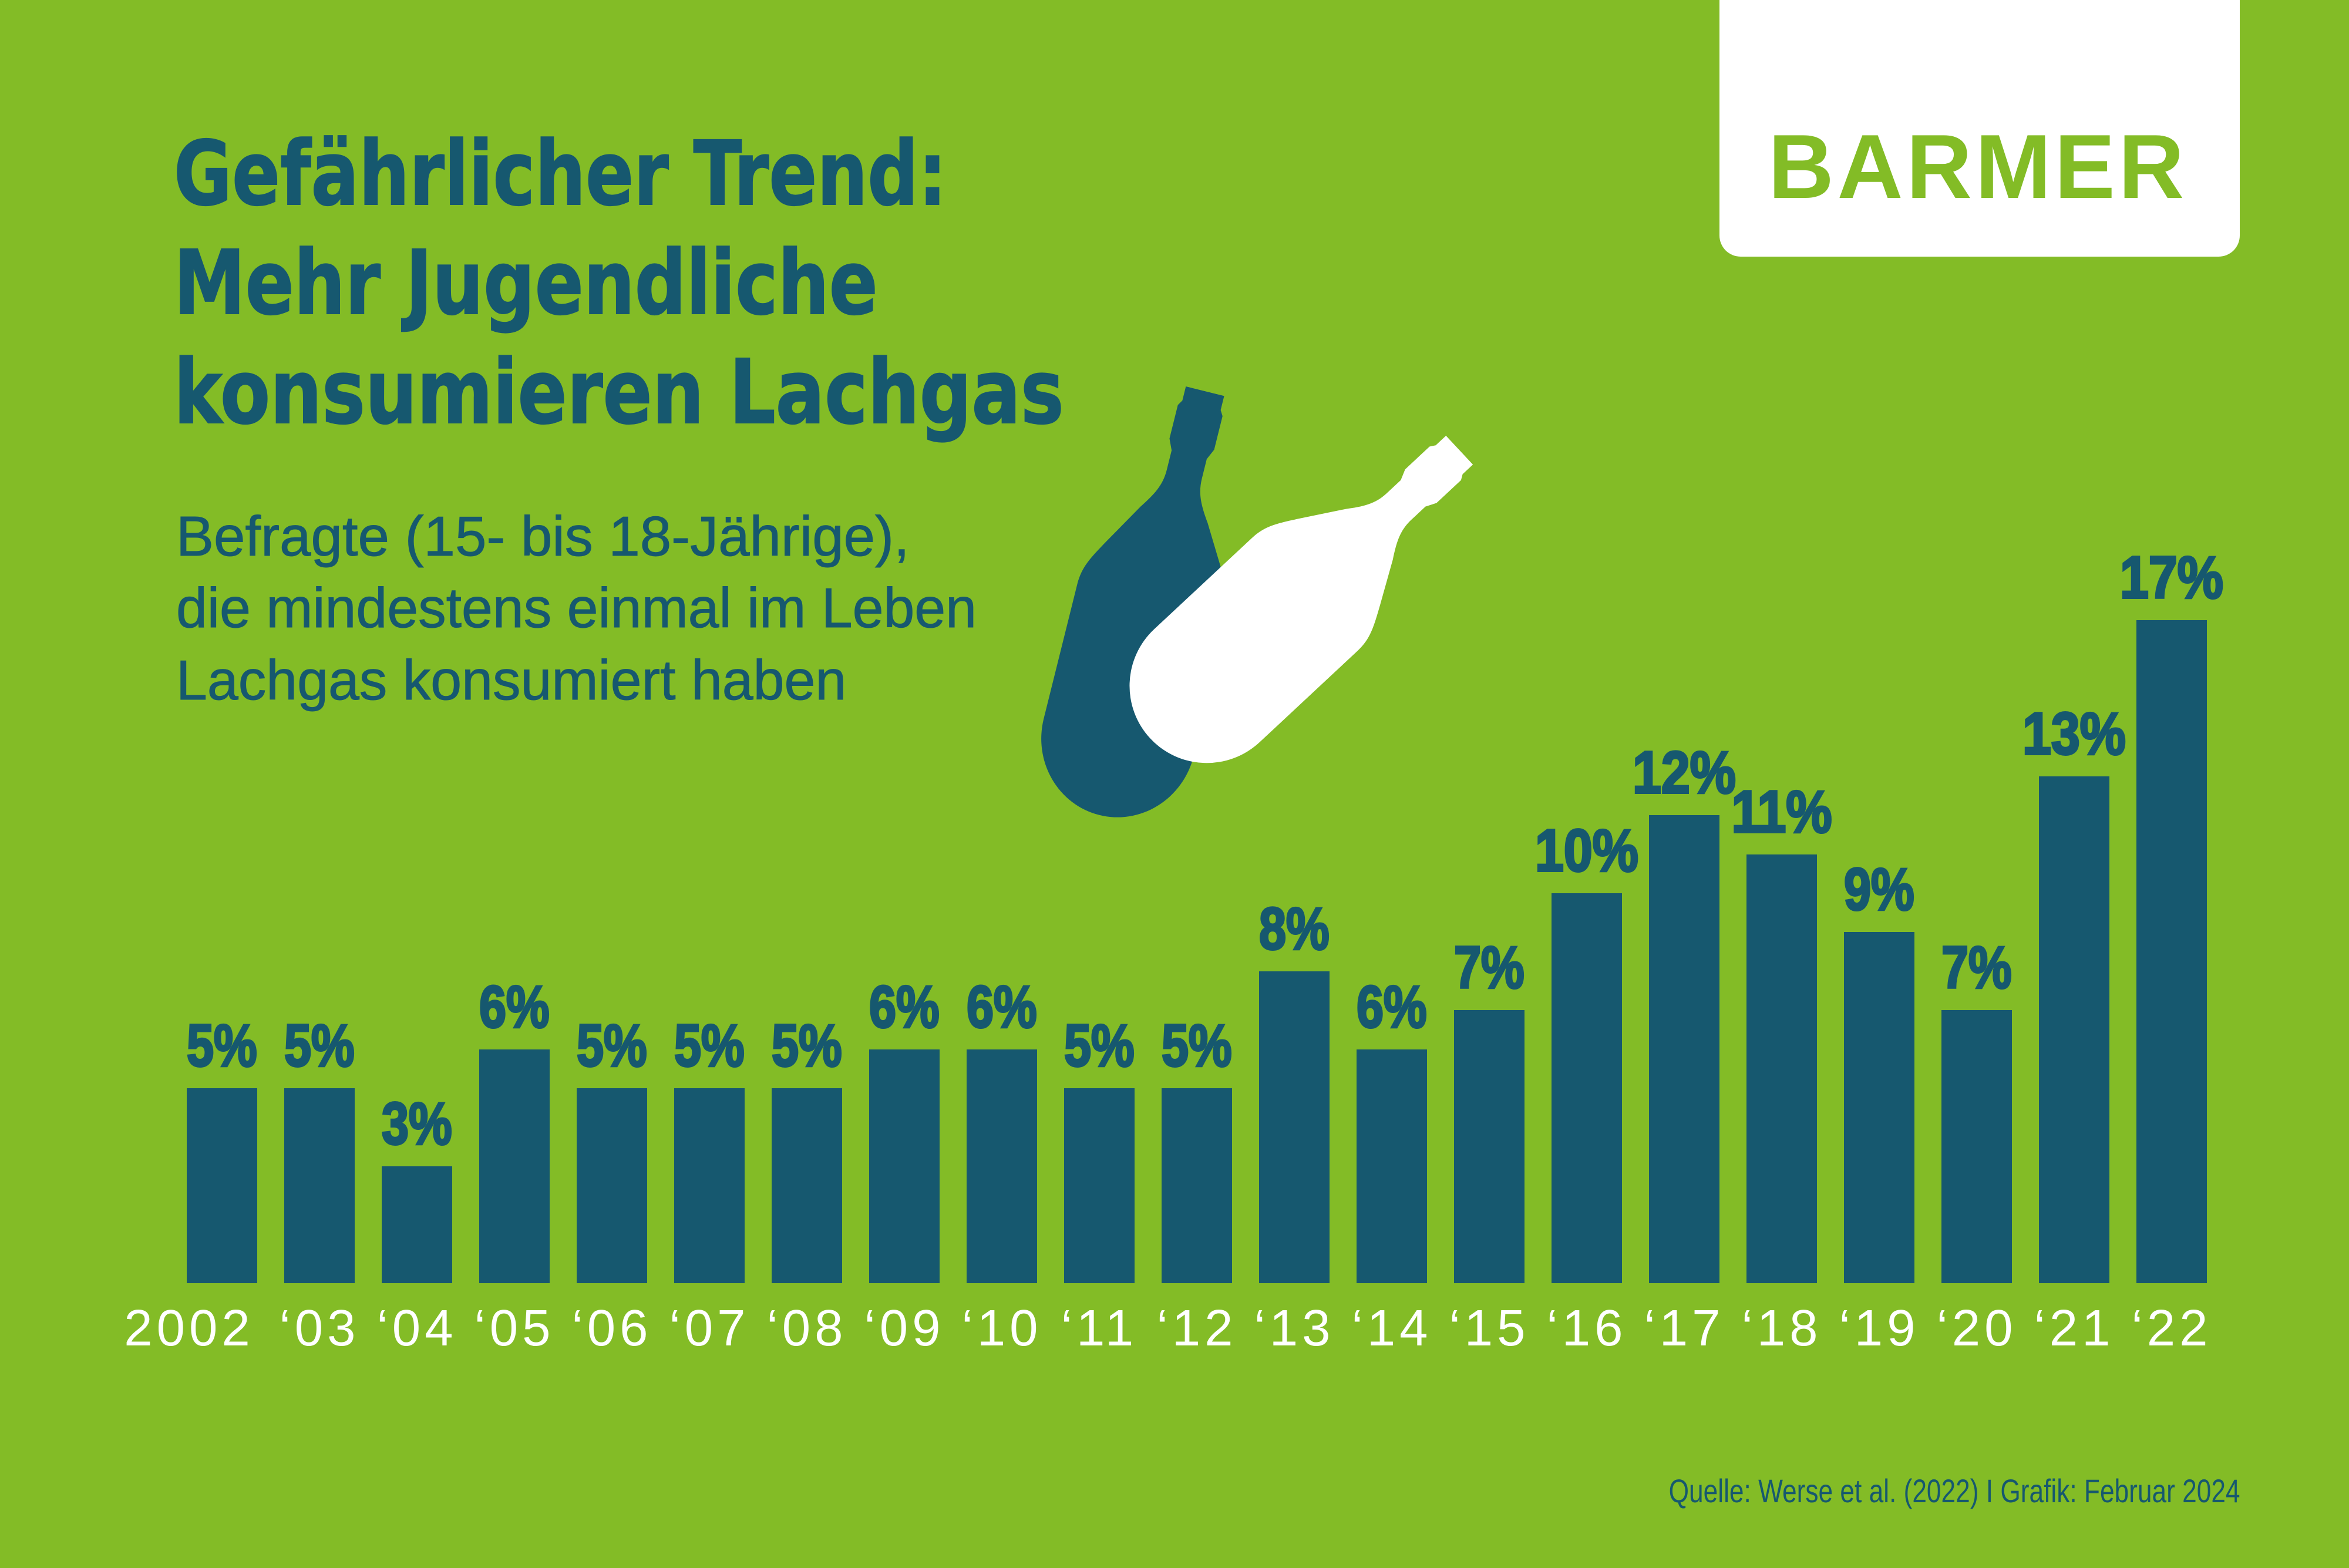 The width and height of the screenshot is (2349, 1568). What do you see at coordinates (1392, 1328) in the screenshot?
I see `axis-label-‘14: ‘14` at bounding box center [1392, 1328].